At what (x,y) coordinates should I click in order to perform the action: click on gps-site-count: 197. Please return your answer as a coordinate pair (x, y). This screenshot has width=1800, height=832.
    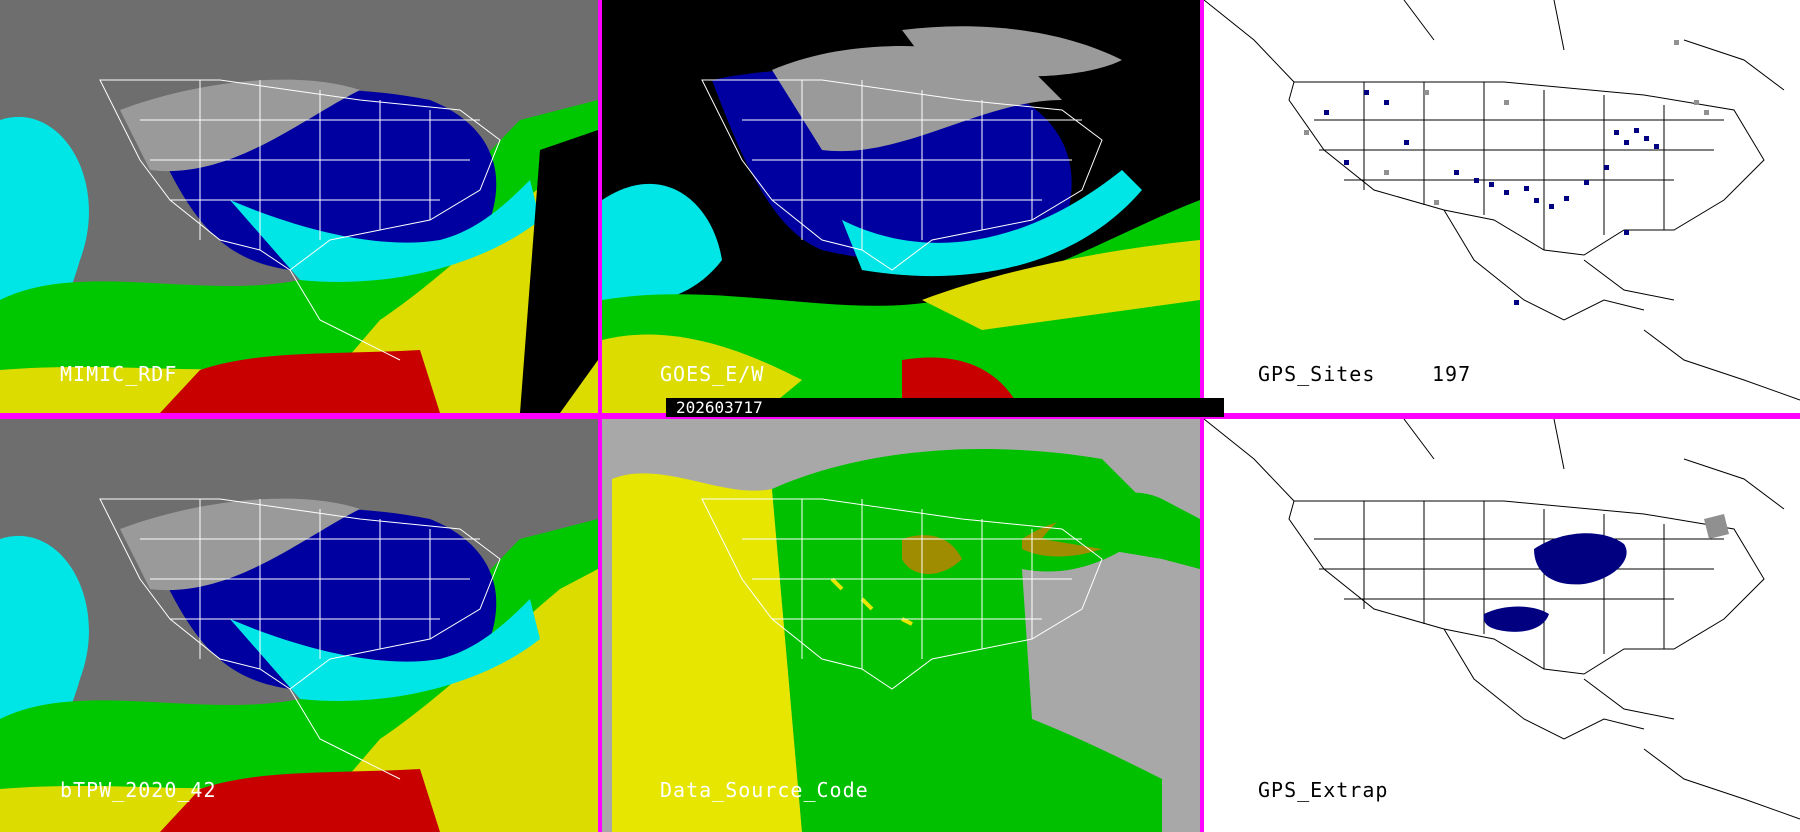
    Looking at the image, I should click on (1452, 374).